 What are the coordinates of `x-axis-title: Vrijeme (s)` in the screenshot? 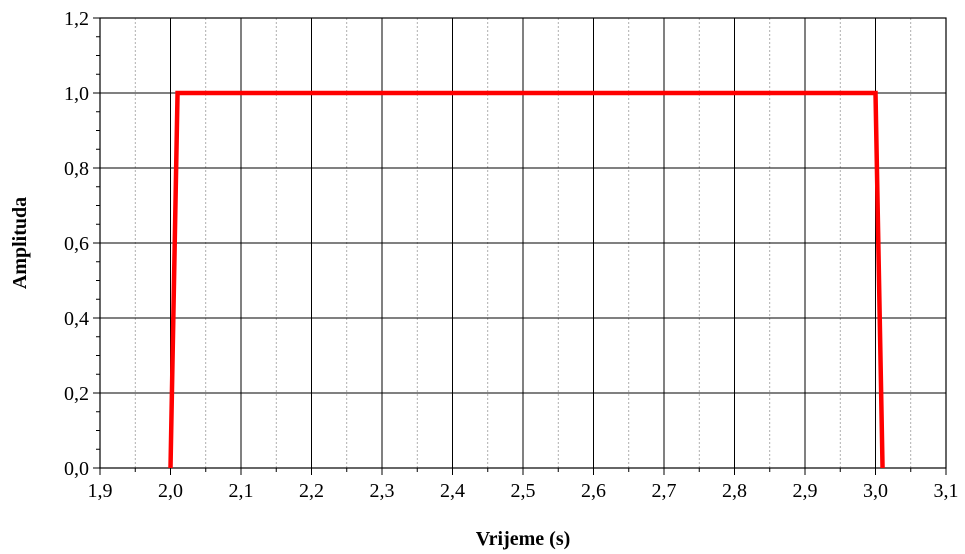 It's located at (523, 539).